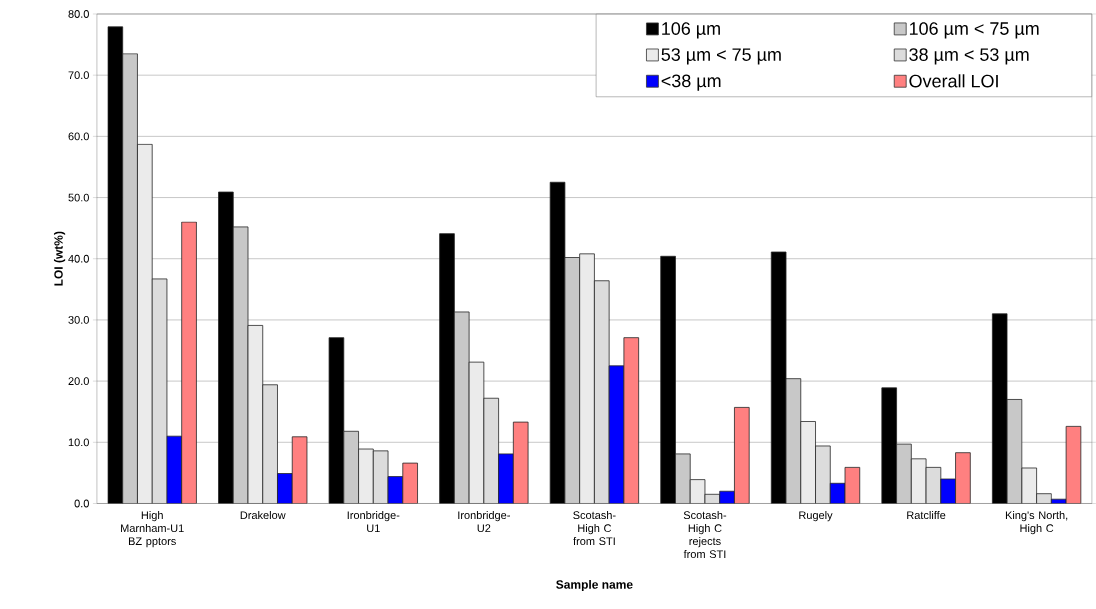  I want to click on y-tick-label: 60.0, so click(78, 136).